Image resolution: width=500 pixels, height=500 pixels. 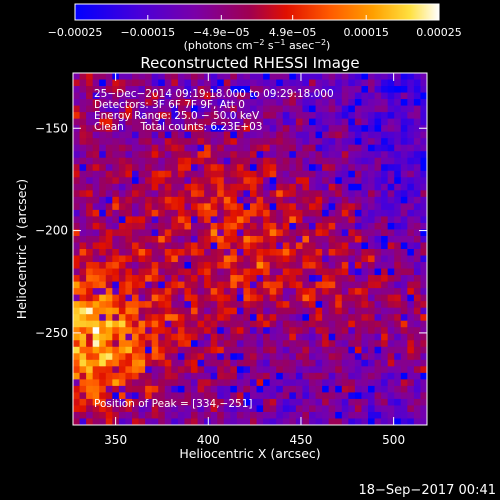 What do you see at coordinates (169, 105) in the screenshot?
I see `annotation-detectors: Detectors: 3F 6F 7F 9F, Att 0` at bounding box center [169, 105].